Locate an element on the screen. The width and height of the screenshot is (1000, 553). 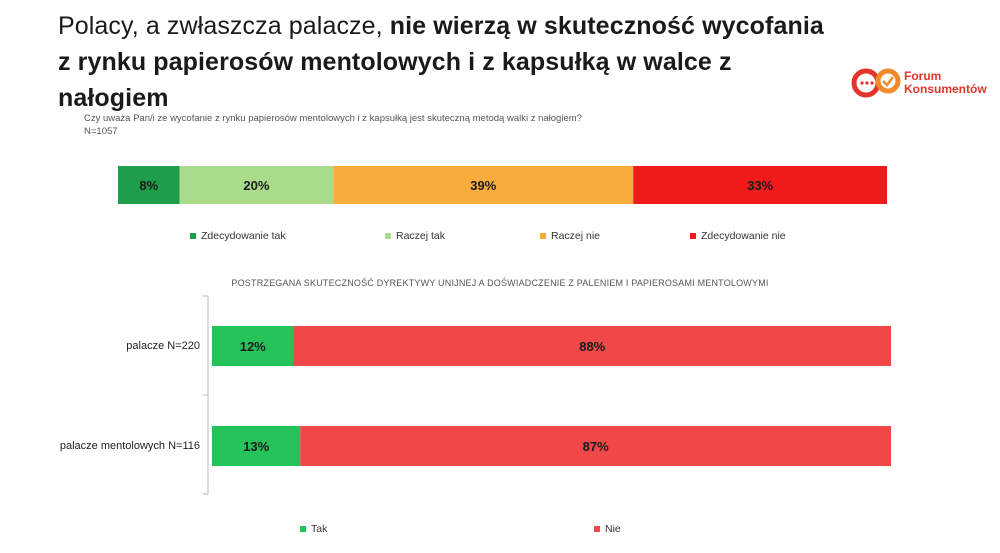
bar-label-3: 39% is located at coordinates (483, 185).